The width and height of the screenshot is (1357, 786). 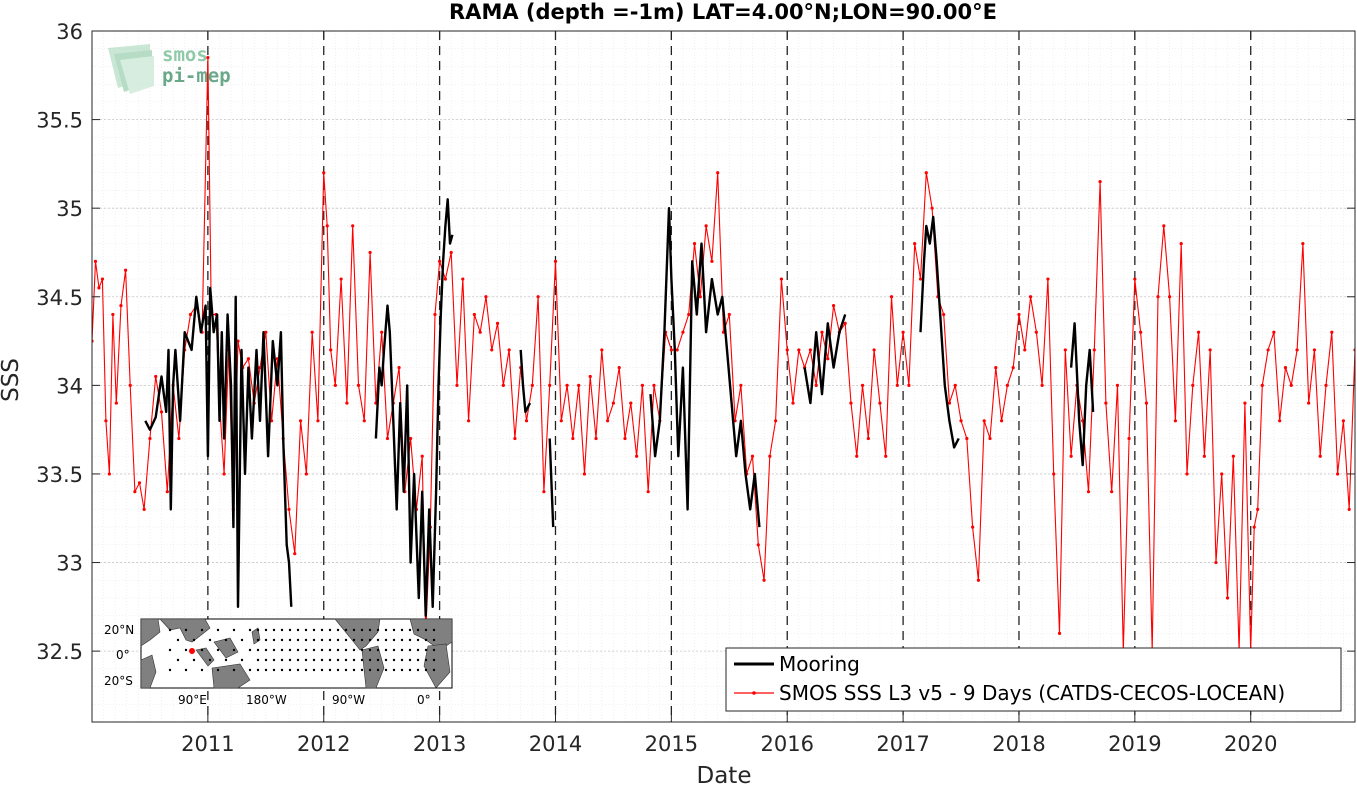 I want to click on x-tick-label: 2020, so click(x=1250, y=744).